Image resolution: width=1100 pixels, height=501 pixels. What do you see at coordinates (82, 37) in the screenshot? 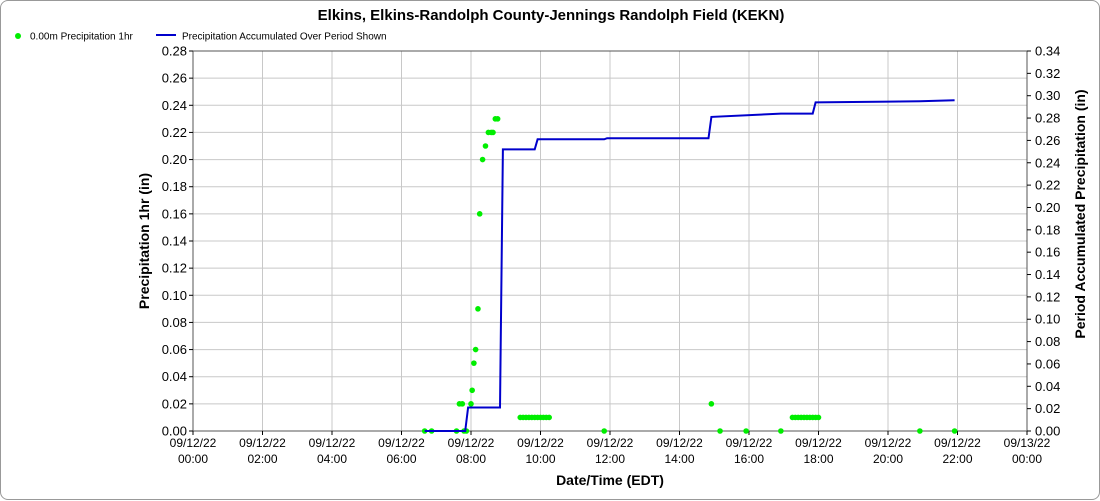
I see `legend-label-precip-1hr: 0.00m Precipitation 1hr` at bounding box center [82, 37].